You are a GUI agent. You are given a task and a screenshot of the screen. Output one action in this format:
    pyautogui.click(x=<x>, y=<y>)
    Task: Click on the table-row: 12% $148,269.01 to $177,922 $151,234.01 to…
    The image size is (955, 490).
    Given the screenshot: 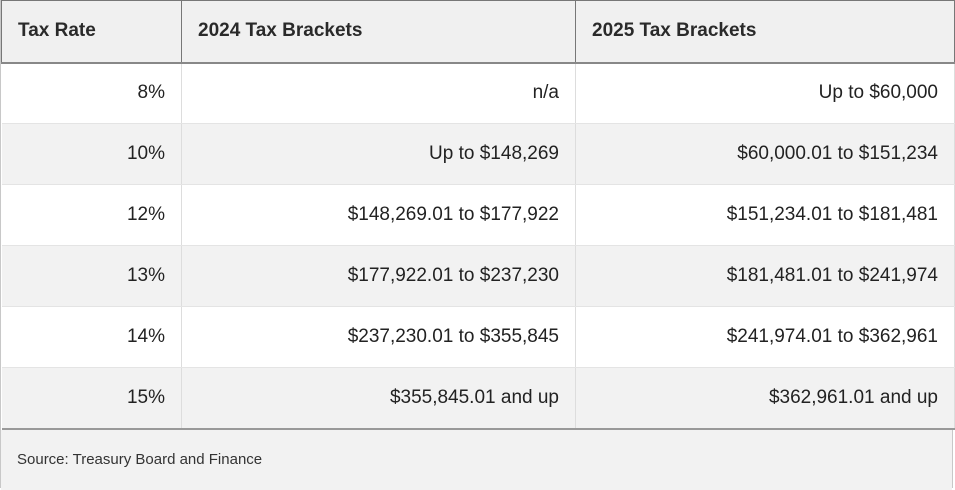 What is the action you would take?
    pyautogui.click(x=478, y=215)
    